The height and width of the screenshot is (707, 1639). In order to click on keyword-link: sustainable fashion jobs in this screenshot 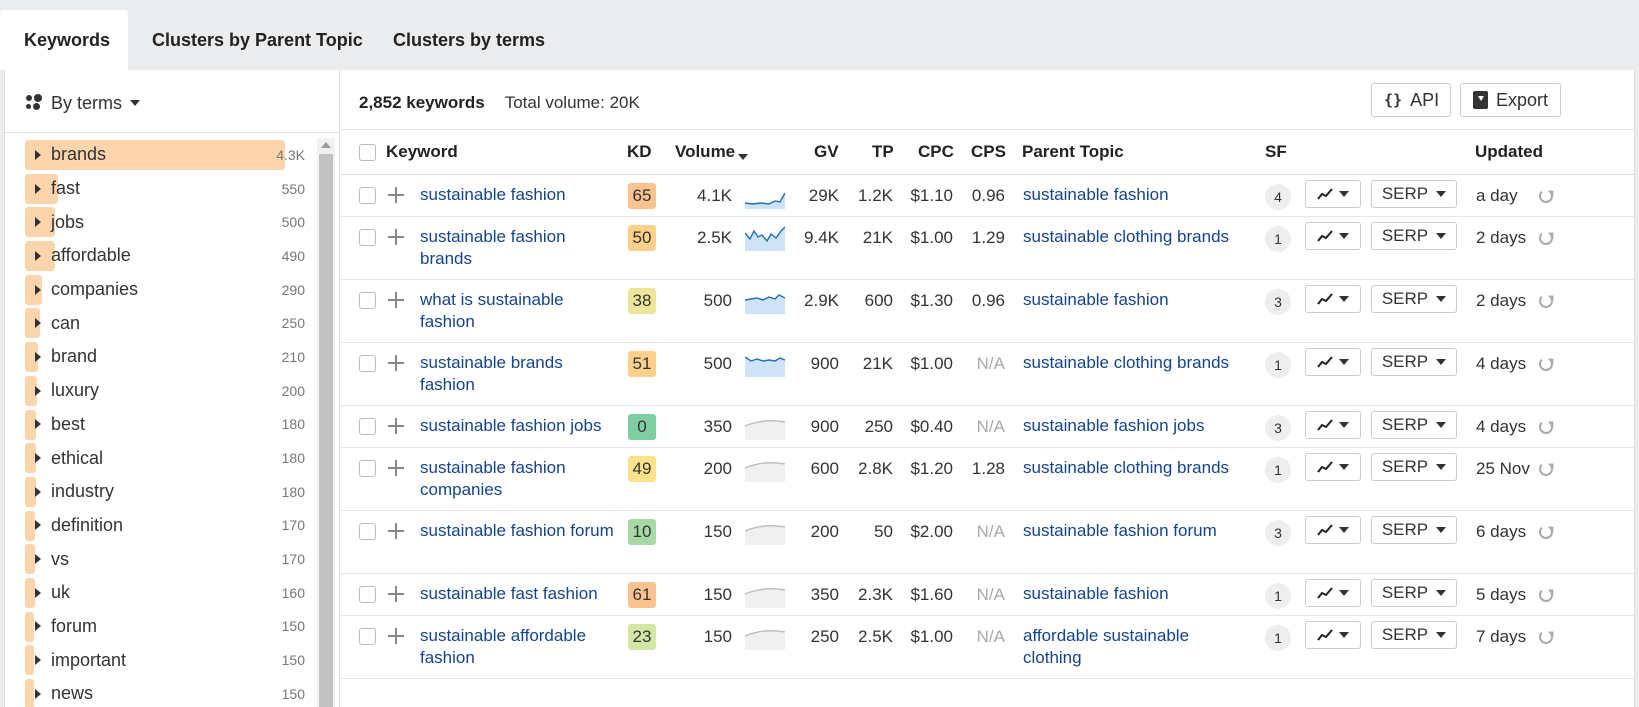, I will do `click(511, 425)`.